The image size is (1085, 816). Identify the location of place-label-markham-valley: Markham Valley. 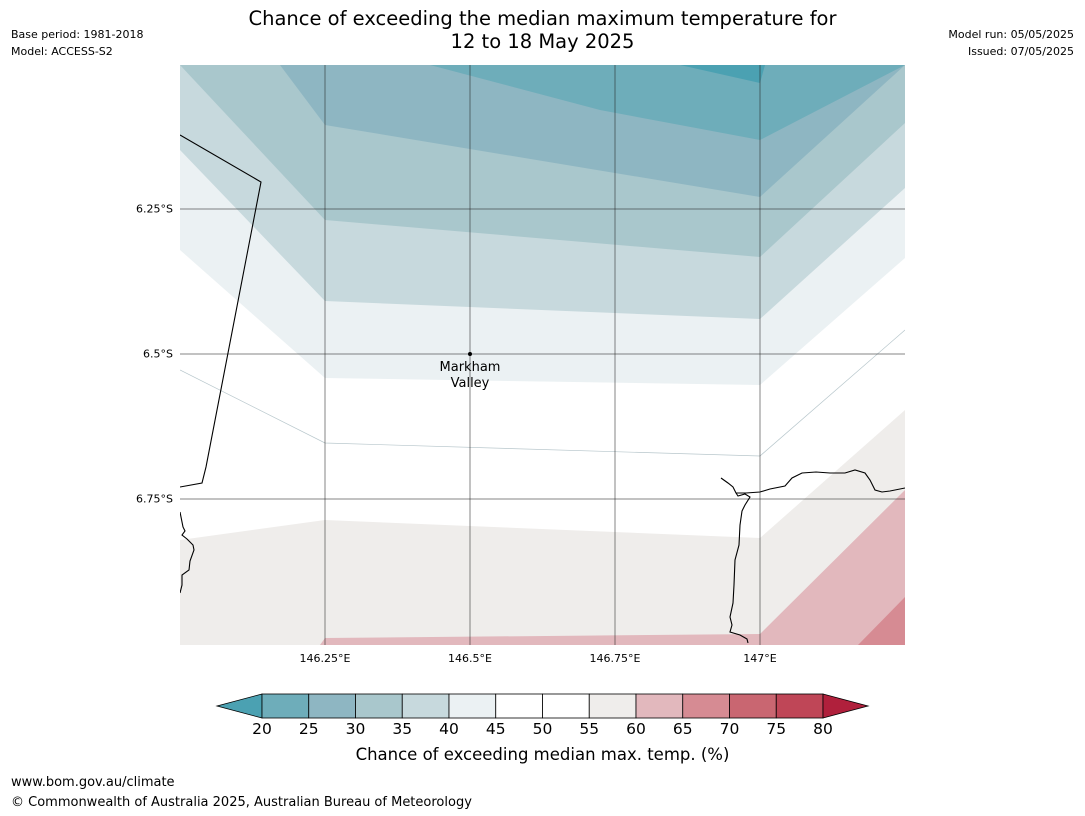
(470, 376).